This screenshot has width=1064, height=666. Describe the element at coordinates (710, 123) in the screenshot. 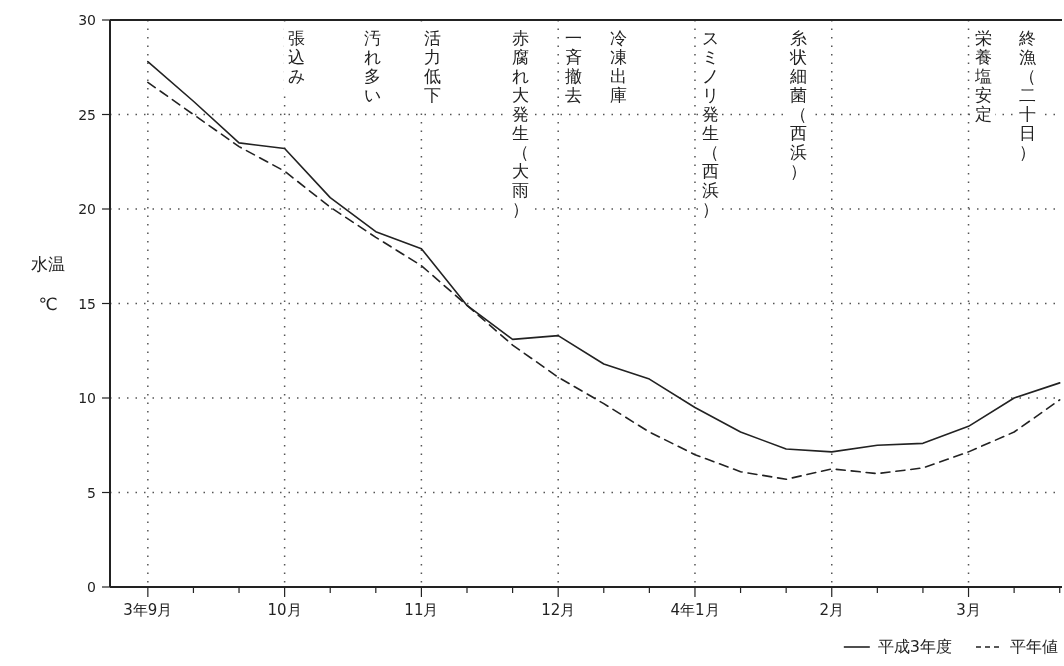

I see `text: スミノリ発生（西浜）` at that location.